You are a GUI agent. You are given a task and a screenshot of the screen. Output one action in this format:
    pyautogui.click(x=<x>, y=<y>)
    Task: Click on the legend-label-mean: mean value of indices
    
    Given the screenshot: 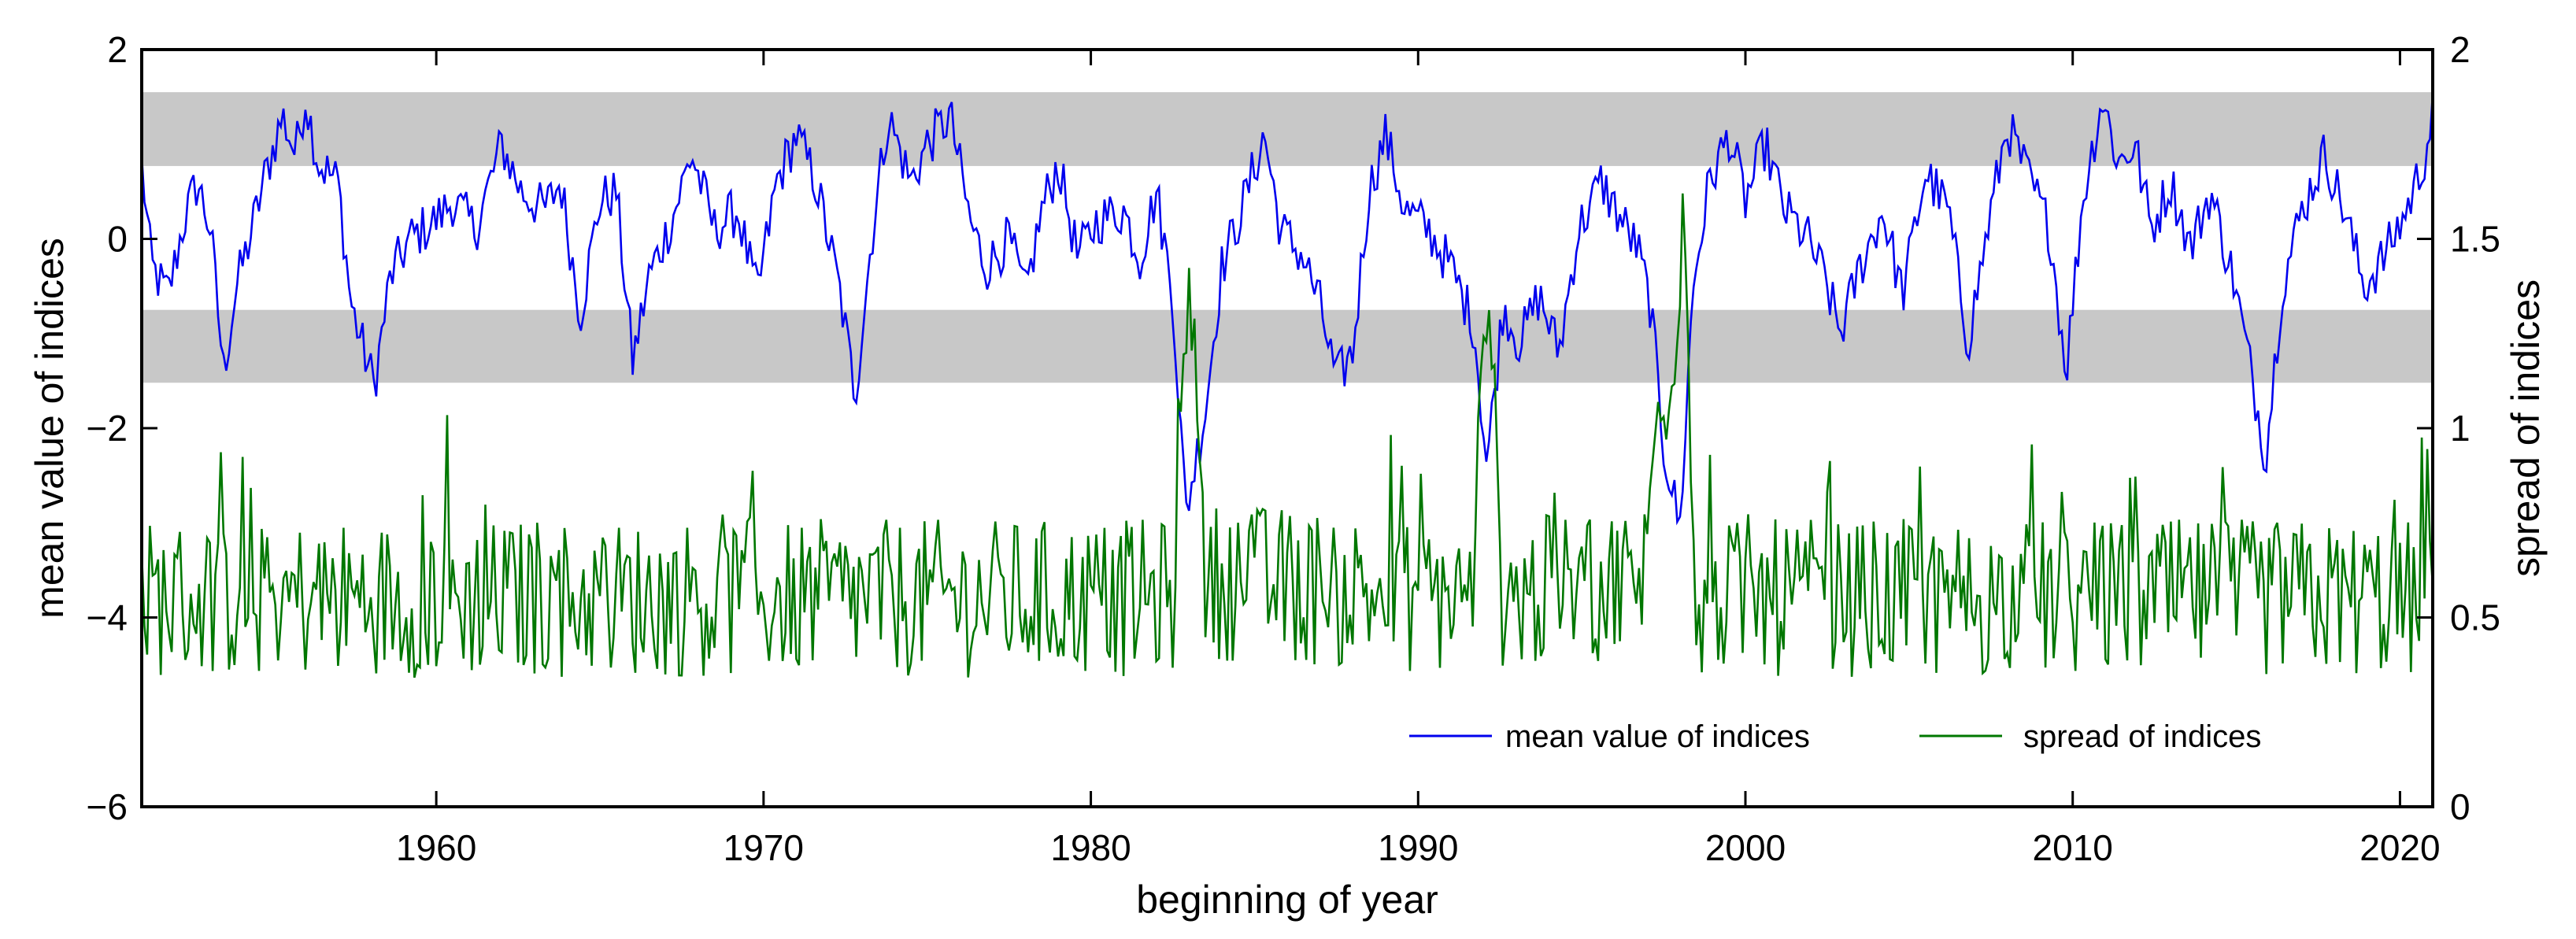 What is the action you would take?
    pyautogui.click(x=1657, y=736)
    